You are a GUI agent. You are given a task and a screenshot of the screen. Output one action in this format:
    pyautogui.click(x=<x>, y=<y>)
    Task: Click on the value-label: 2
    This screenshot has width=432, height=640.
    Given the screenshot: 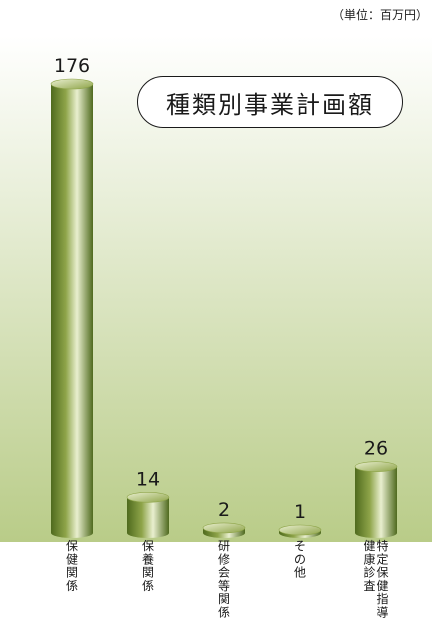 What is the action you would take?
    pyautogui.click(x=224, y=510)
    